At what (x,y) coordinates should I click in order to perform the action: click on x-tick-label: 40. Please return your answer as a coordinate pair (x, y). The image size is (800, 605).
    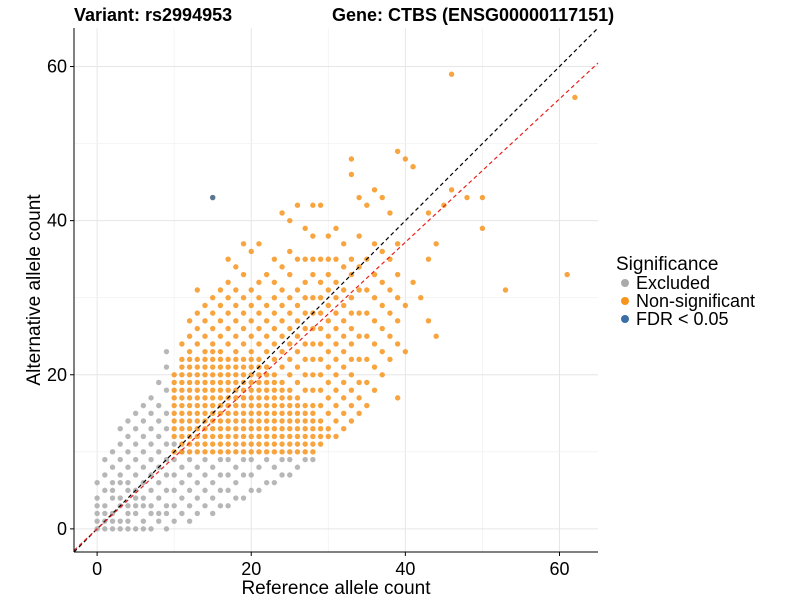
    Looking at the image, I should click on (405, 569).